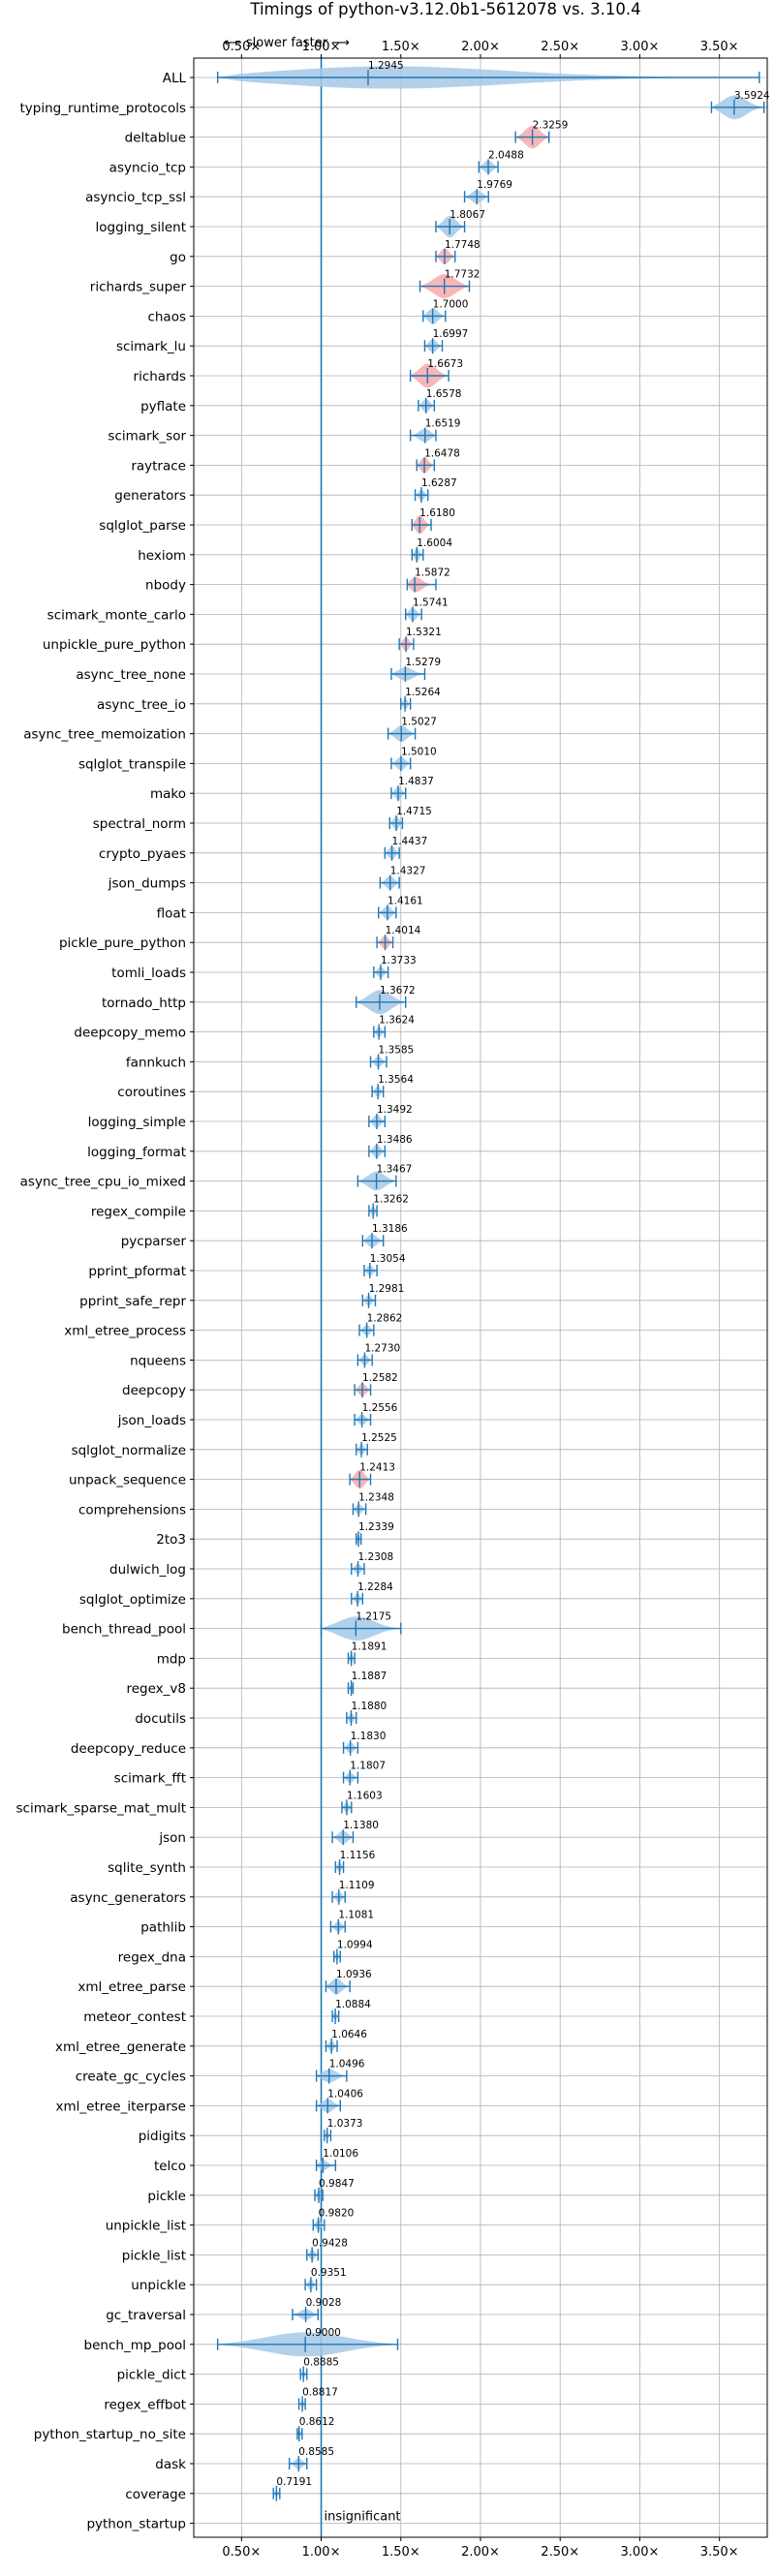  I want to click on benchmark-label: unpickle_pure_python, so click(114, 645).